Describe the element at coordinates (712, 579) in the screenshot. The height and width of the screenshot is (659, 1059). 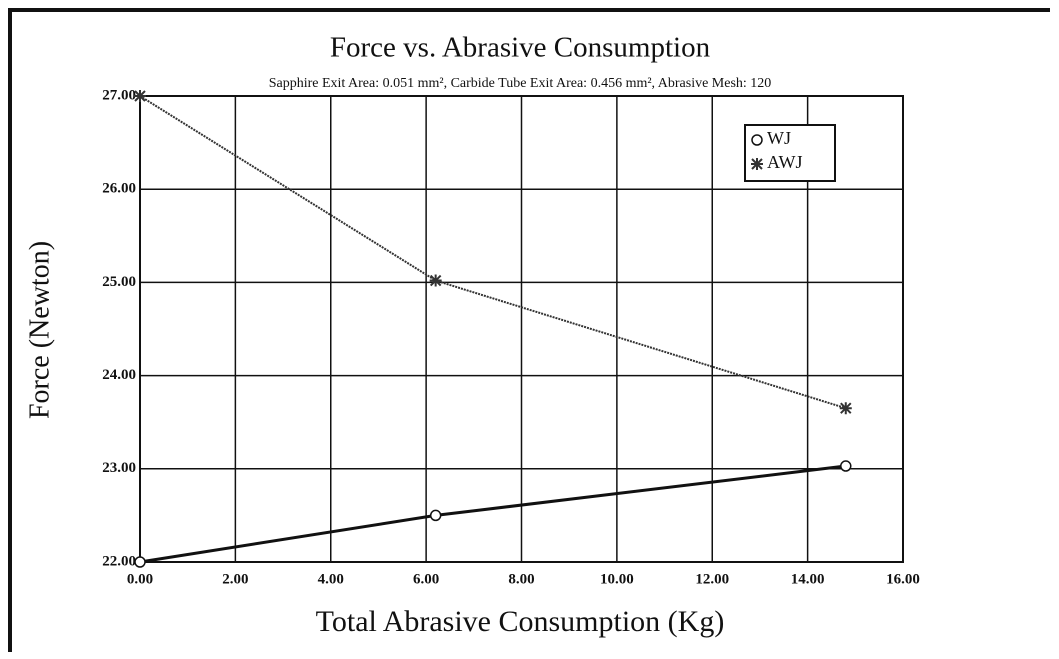
I see `x-tick-label: 12.00` at that location.